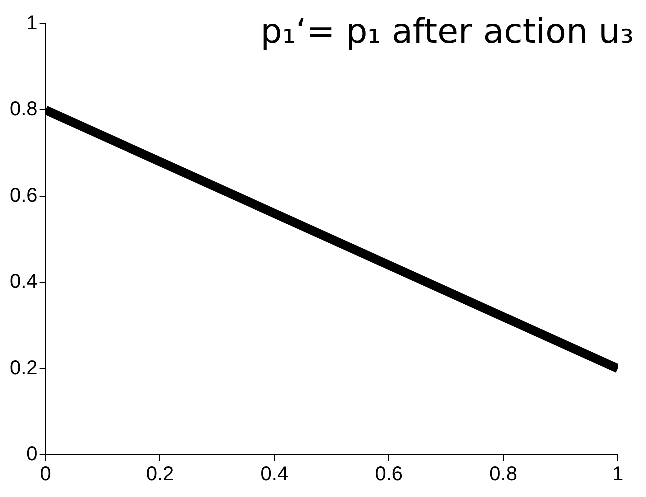  Describe the element at coordinates (24, 368) in the screenshot. I see `y-tick-label: 0.2` at that location.